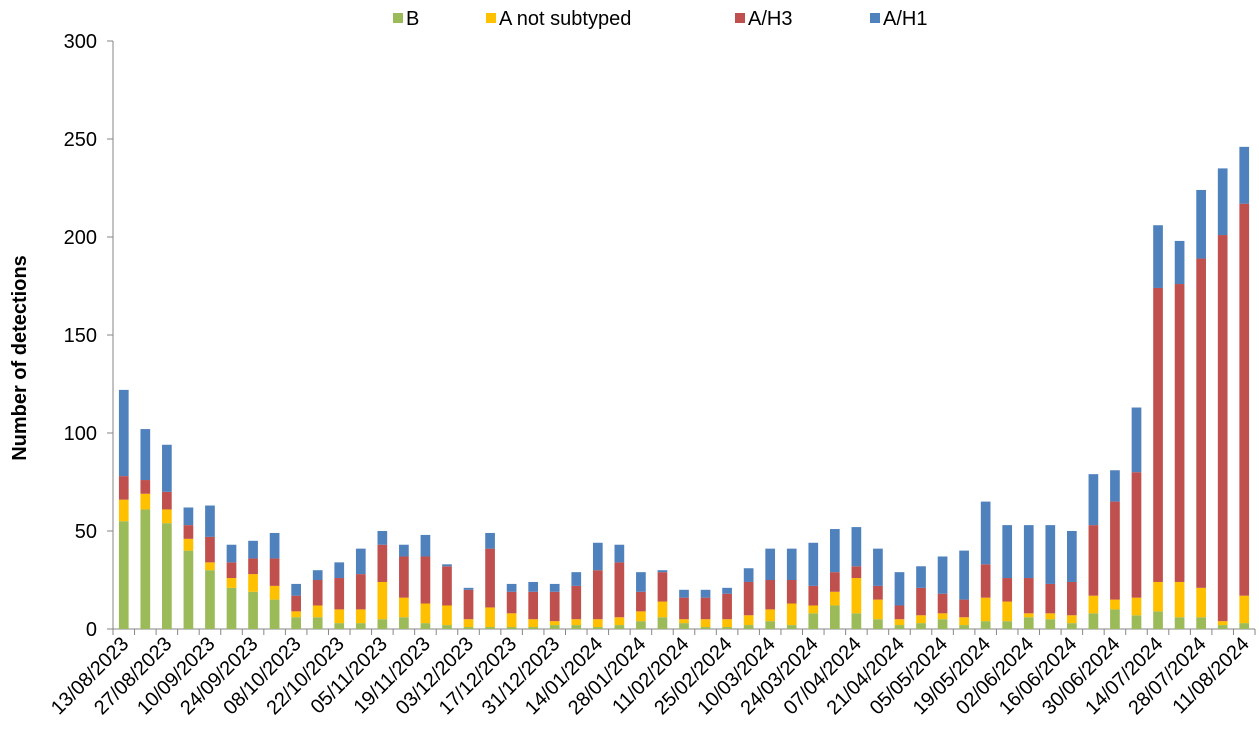 The image size is (1259, 756). I want to click on legend-swatch-a-h1, so click(875, 18).